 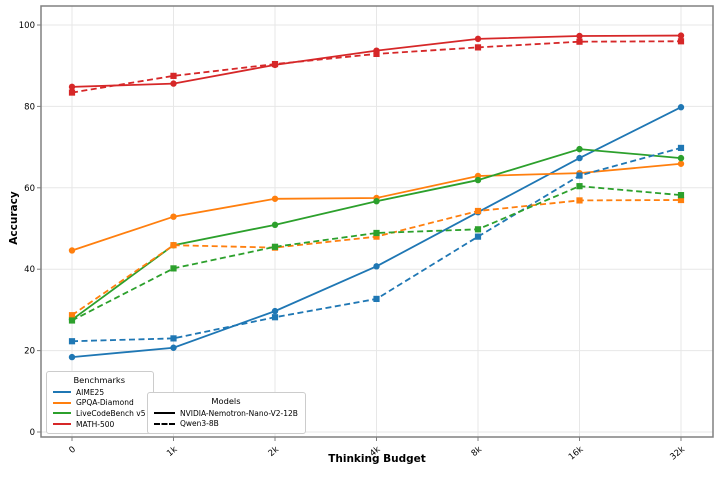 What do you see at coordinates (681, 41) in the screenshot?
I see `marker-math-500-qwen3-8b-32k` at bounding box center [681, 41].